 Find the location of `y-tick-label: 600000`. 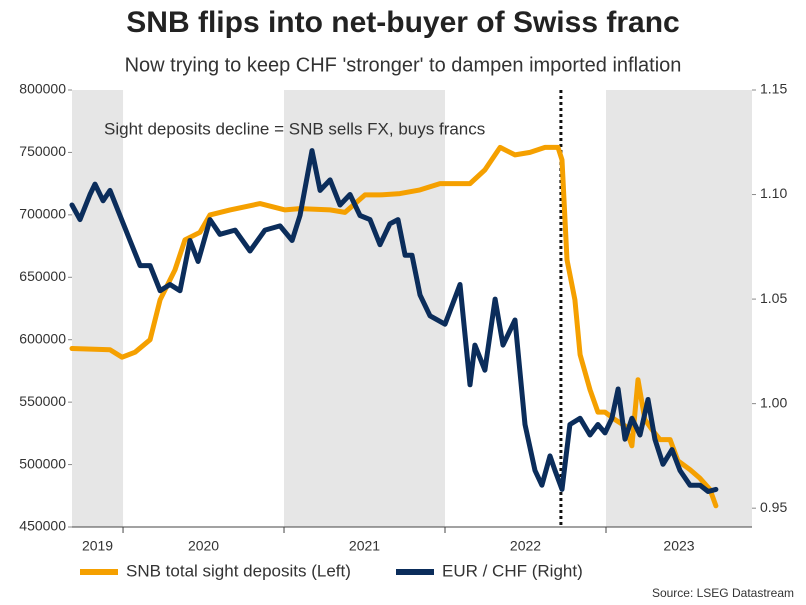

y-tick-label: 600000 is located at coordinates (42, 338).